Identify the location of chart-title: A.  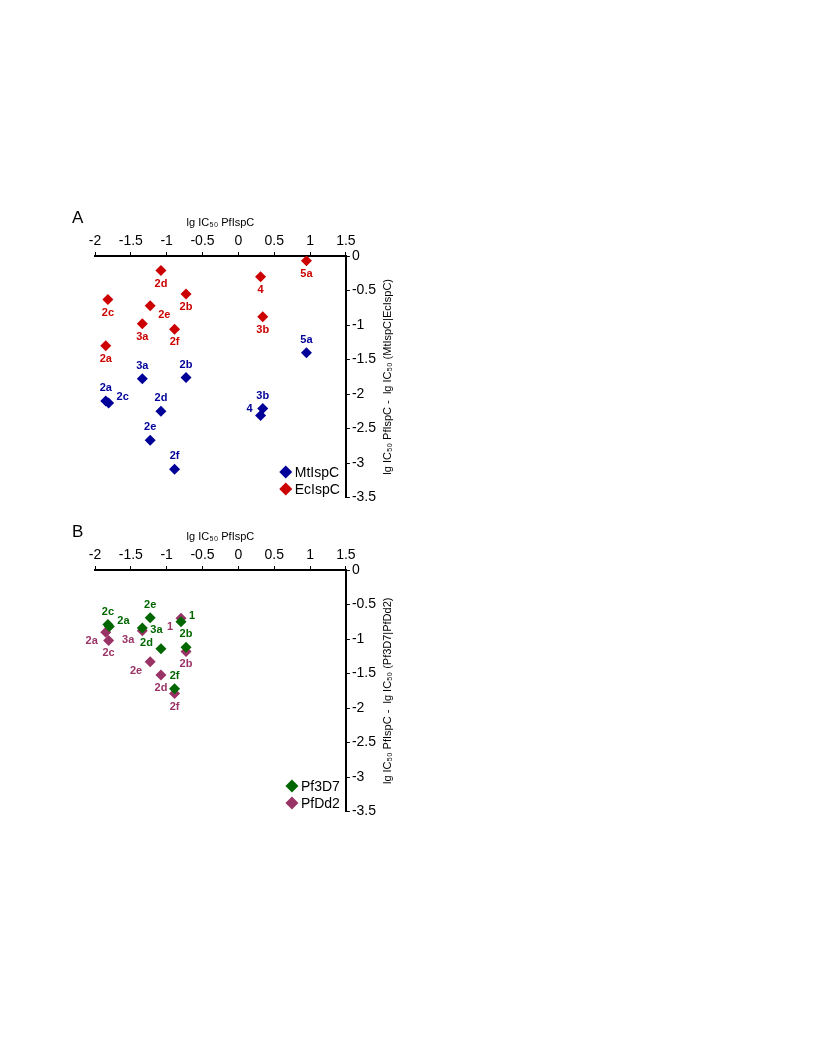
(78, 218).